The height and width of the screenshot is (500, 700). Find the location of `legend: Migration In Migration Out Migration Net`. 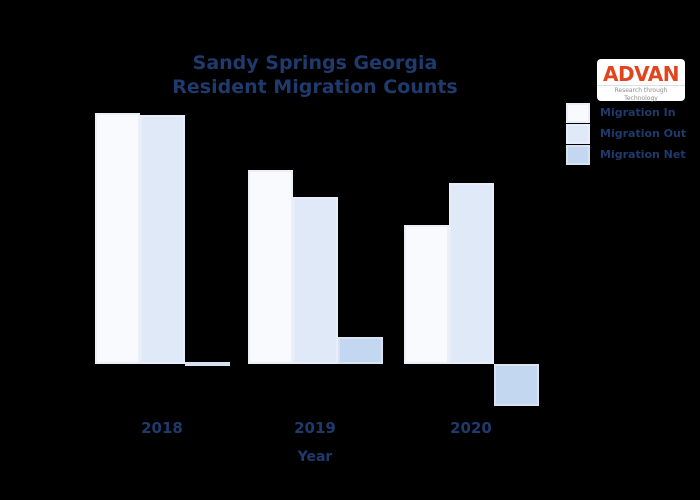

legend: Migration In Migration Out Migration Net is located at coordinates (626, 133).